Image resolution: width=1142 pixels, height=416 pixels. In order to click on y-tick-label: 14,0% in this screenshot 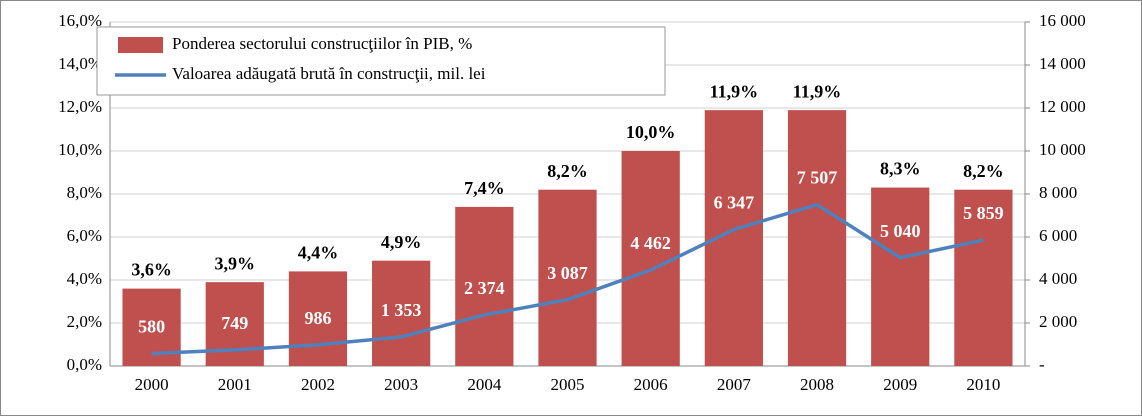, I will do `click(80, 63)`.